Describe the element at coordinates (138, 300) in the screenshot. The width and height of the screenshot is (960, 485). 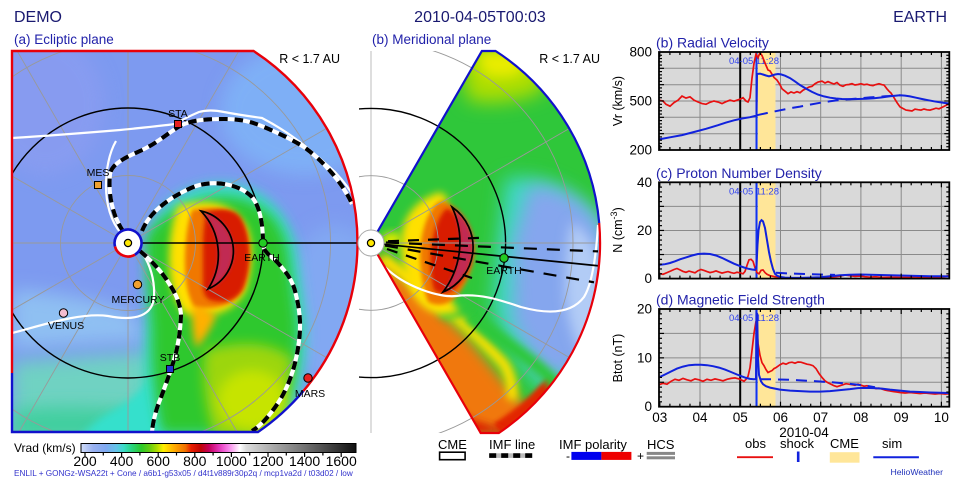
I see `svg-text: MERCURY` at that location.